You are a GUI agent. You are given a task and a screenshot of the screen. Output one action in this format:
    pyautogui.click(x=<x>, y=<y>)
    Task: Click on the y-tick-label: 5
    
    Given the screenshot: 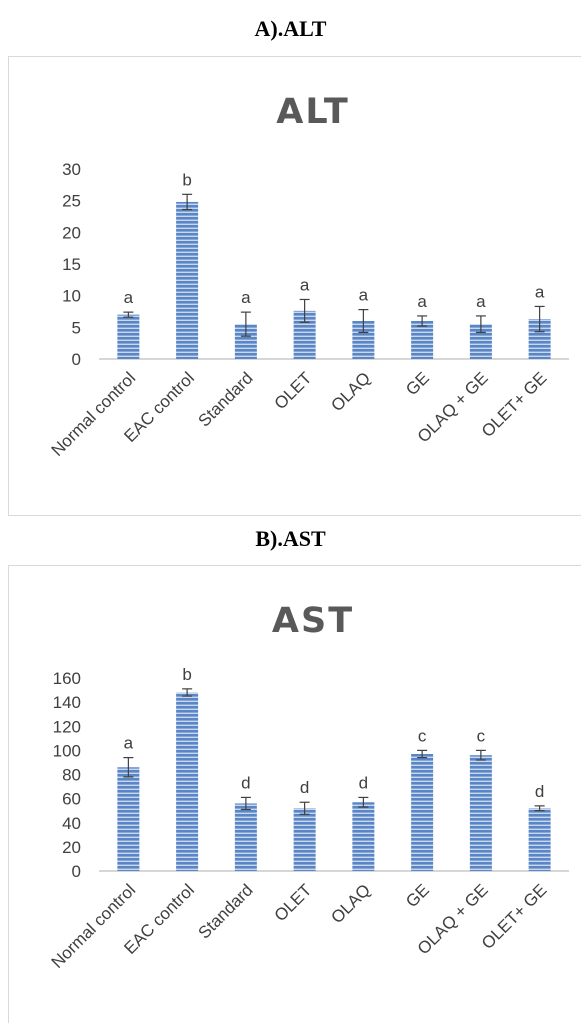 What is the action you would take?
    pyautogui.click(x=76, y=327)
    